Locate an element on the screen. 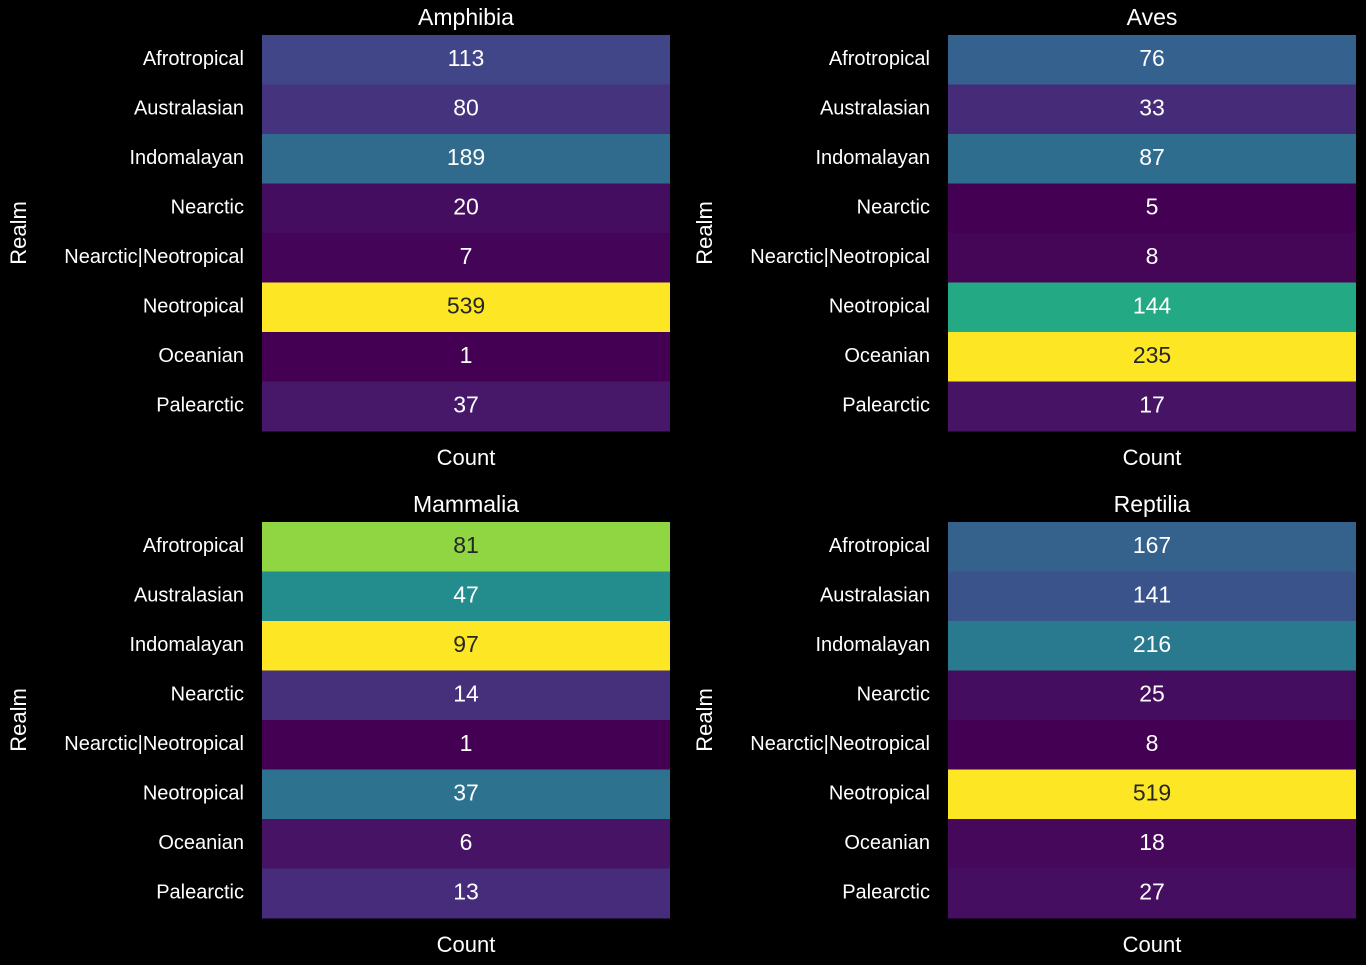 The image size is (1366, 965). cell-value: 14 is located at coordinates (466, 693).